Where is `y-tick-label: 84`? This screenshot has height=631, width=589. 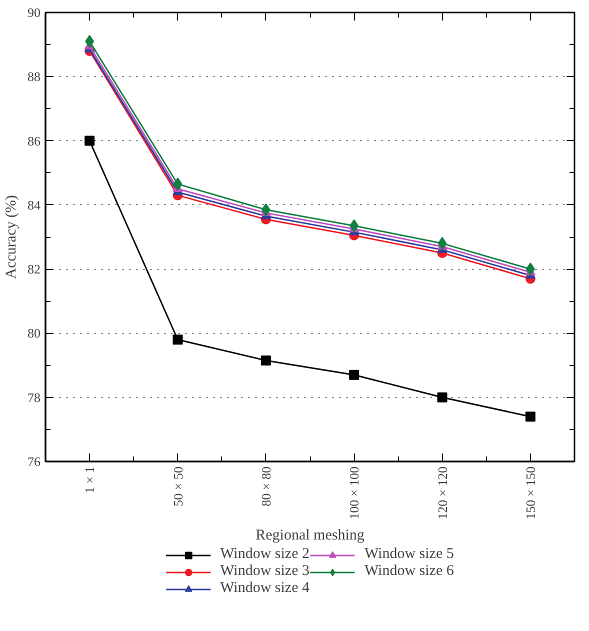 y-tick-label: 84 is located at coordinates (34, 204).